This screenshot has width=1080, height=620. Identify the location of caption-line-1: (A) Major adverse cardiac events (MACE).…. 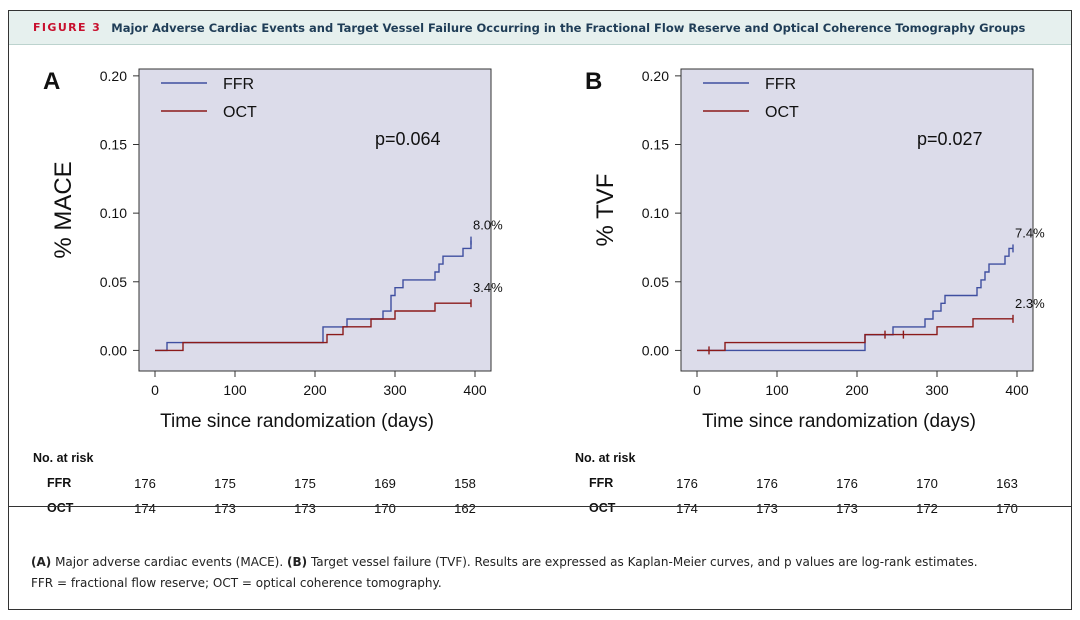
(504, 562).